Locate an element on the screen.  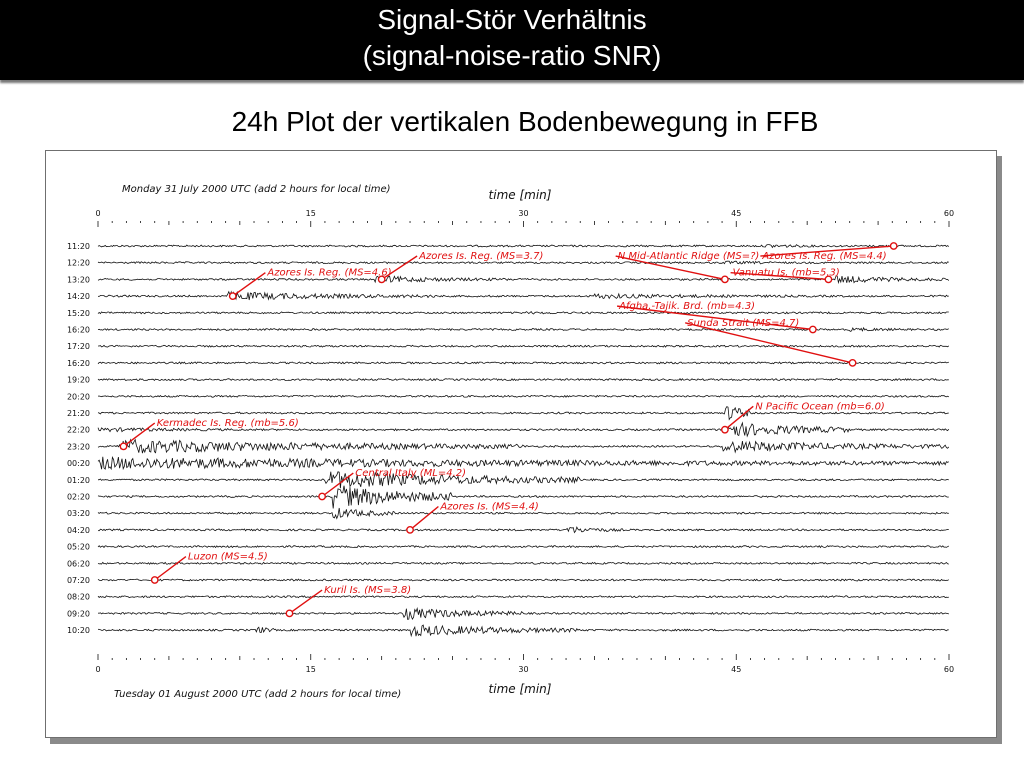
x-tick-label-top: 15 is located at coordinates (311, 213).